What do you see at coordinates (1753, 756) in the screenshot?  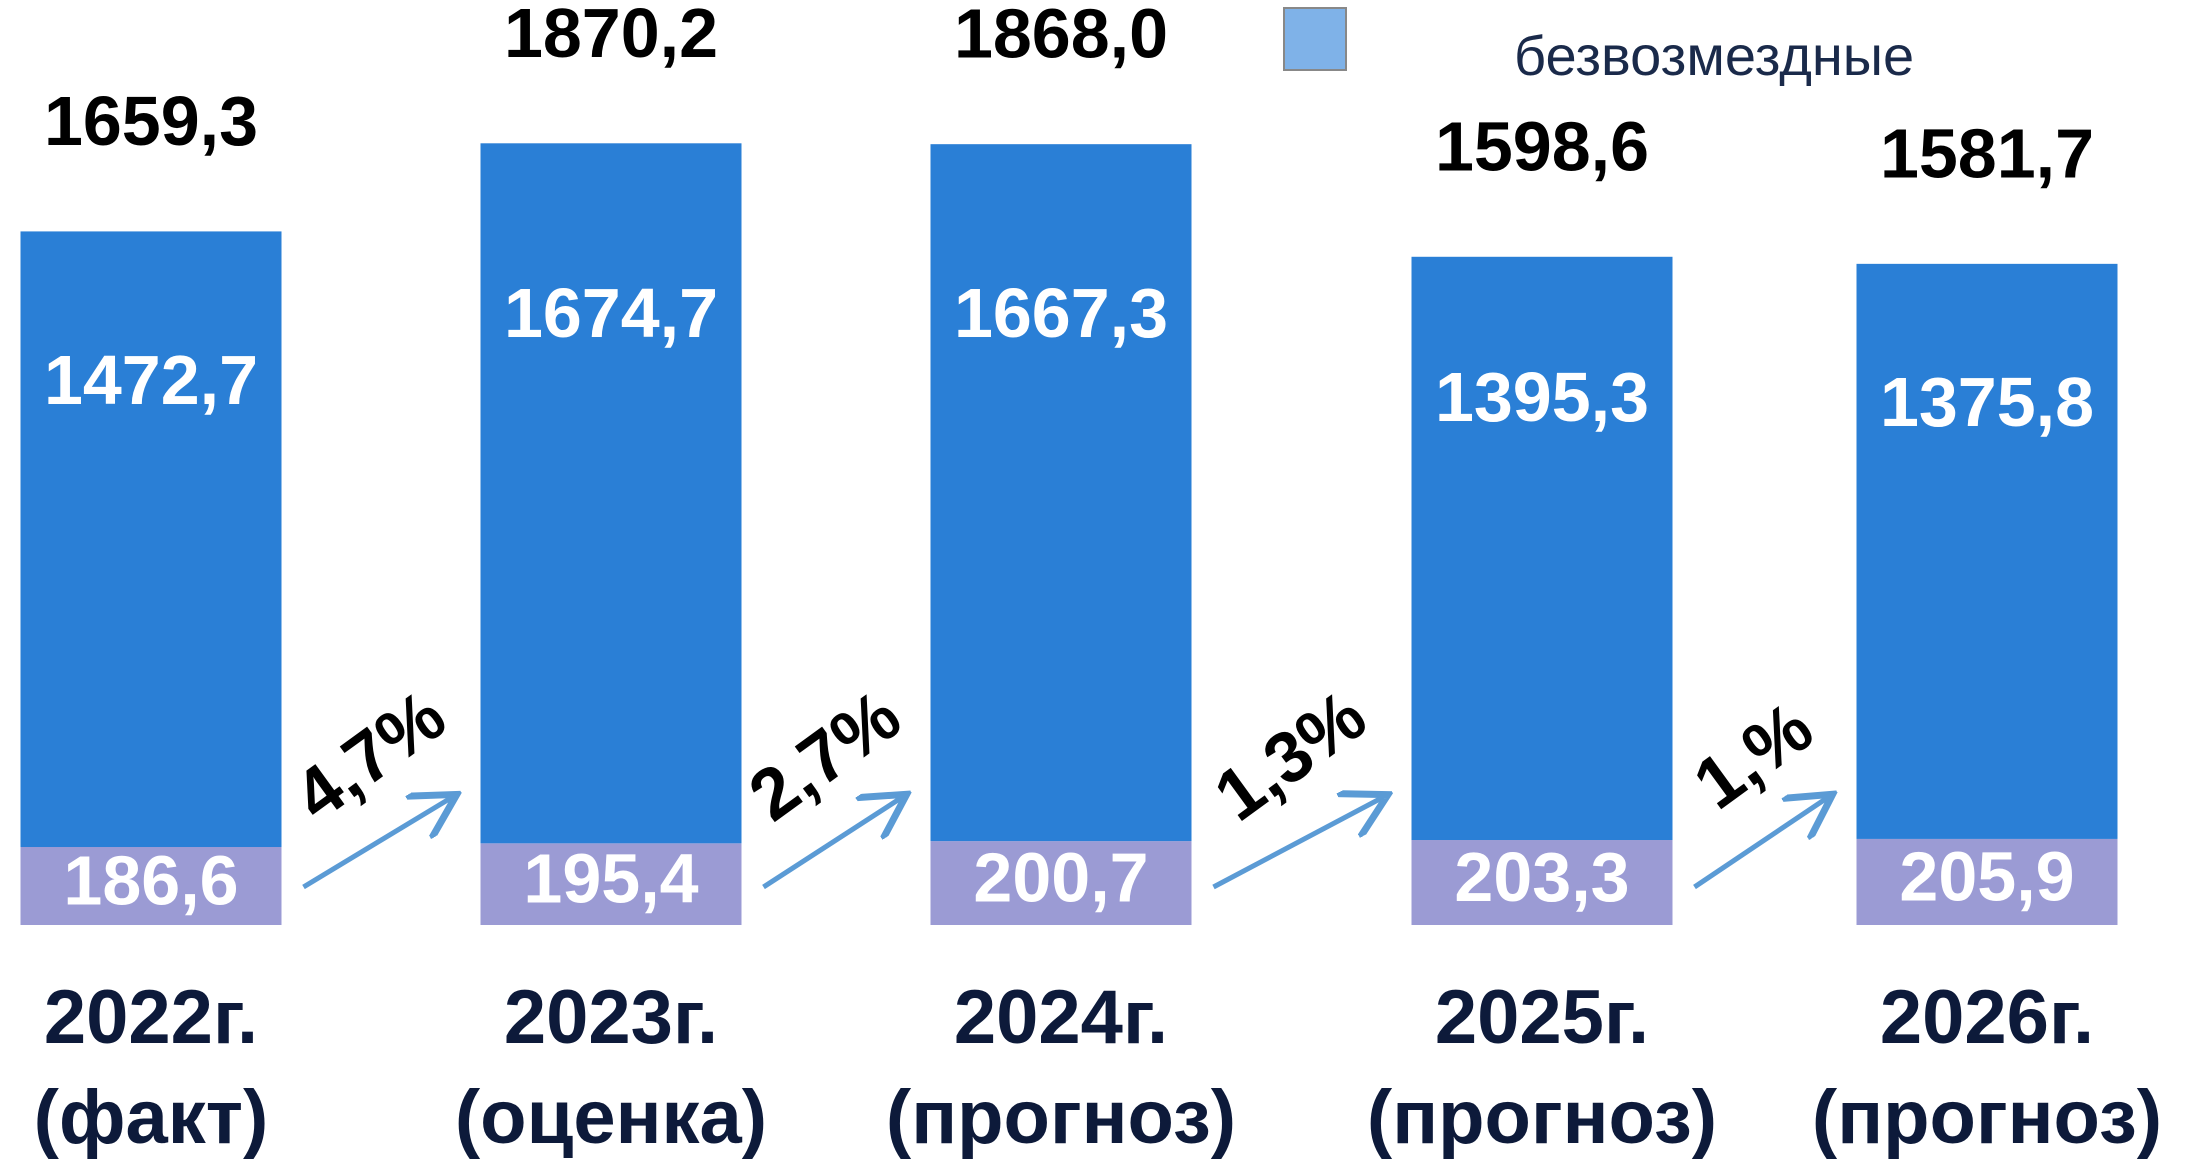 I see `growth-label: 1,%` at bounding box center [1753, 756].